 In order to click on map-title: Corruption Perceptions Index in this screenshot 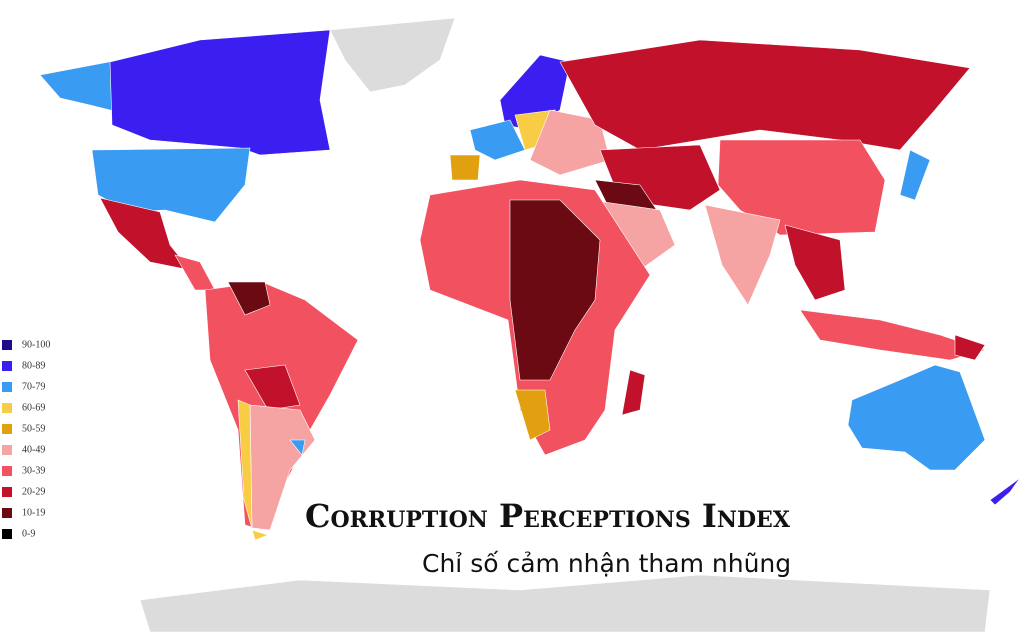, I will do `click(548, 516)`.